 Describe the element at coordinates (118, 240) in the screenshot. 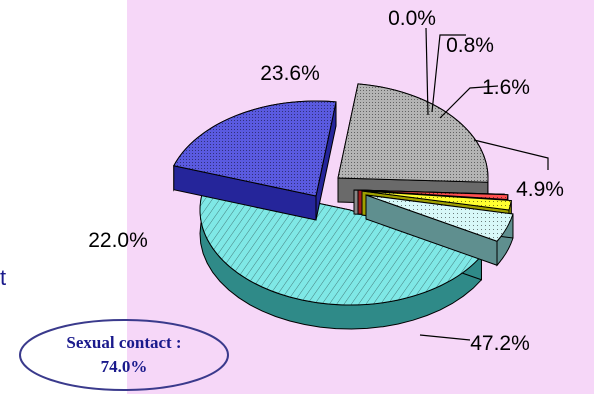

I see `slice-label-1: 22.0%` at that location.